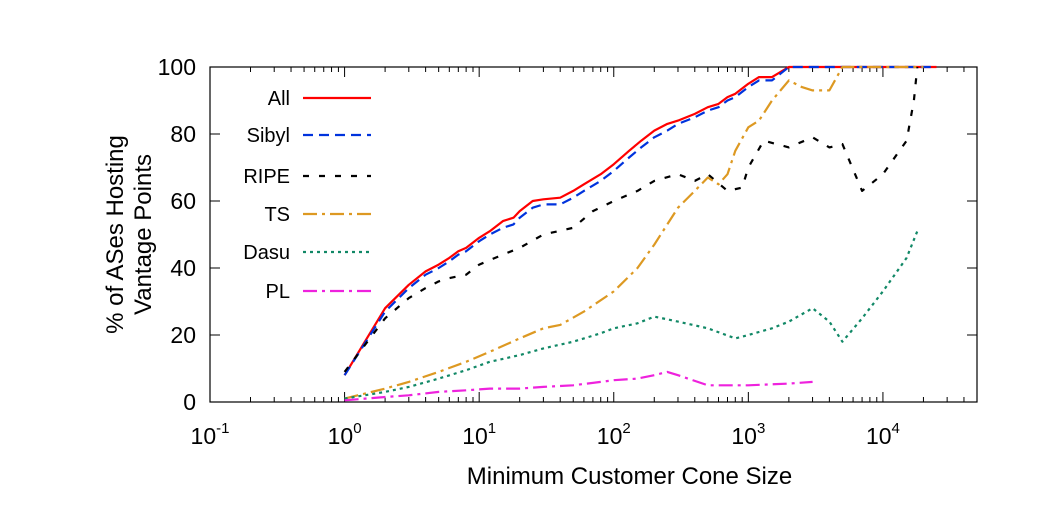 Image resolution: width=1044 pixels, height=530 pixels. Describe the element at coordinates (578, 386) in the screenshot. I see `series-line-pl` at that location.